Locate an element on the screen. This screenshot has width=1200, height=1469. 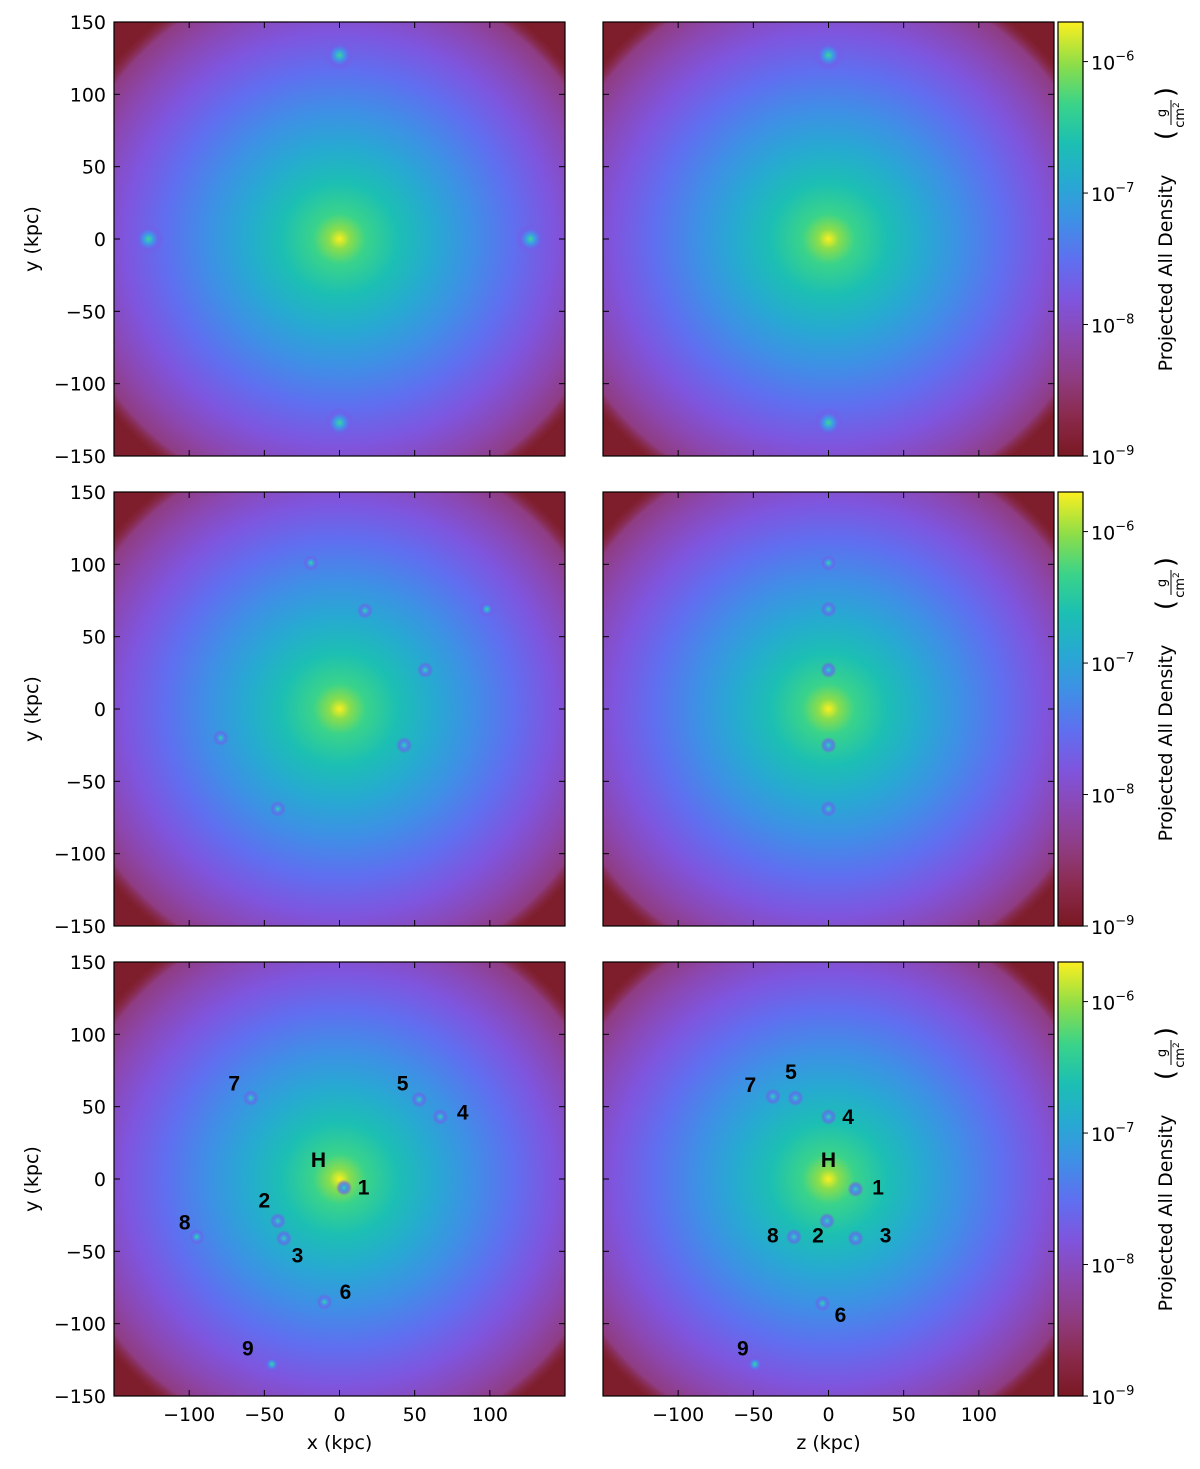
panel-z-y-row3: −100 −50 0 50 100 z (kpc) 7 5 4H 1 8 2 3 6 9 is located at coordinates (828, 1207).